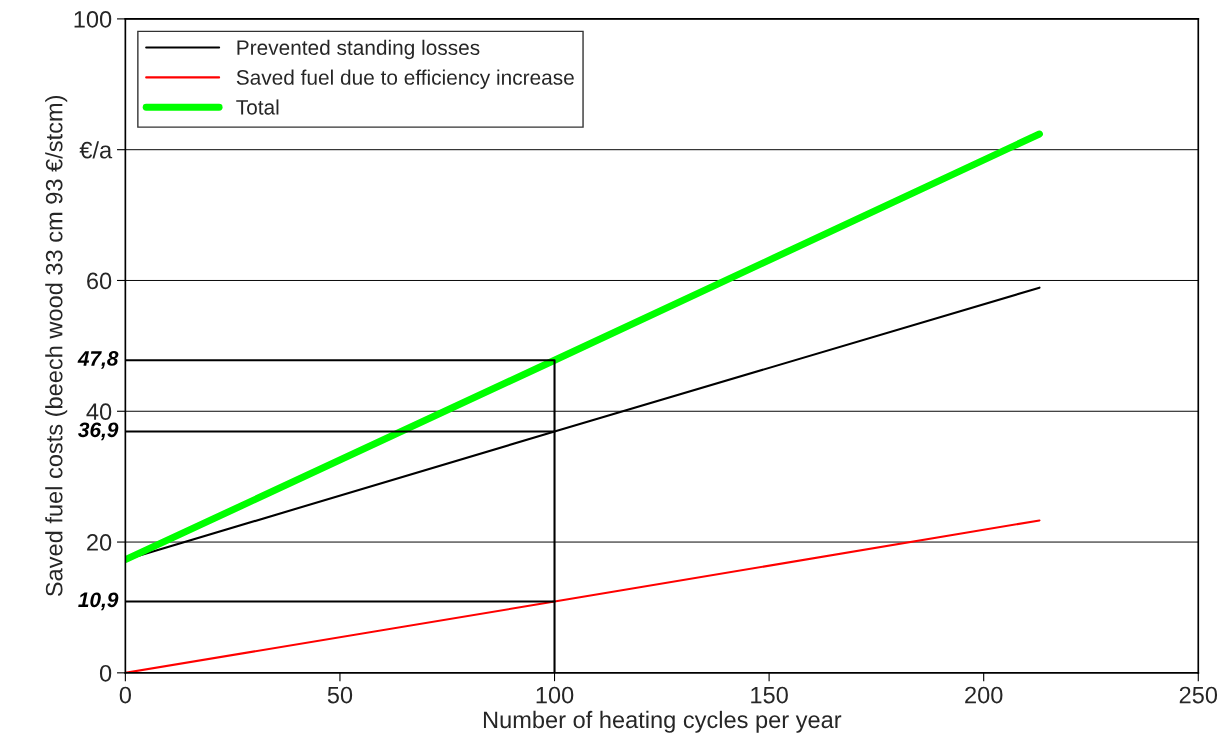  What do you see at coordinates (98, 601) in the screenshot?
I see `series-label: 10,9` at bounding box center [98, 601].